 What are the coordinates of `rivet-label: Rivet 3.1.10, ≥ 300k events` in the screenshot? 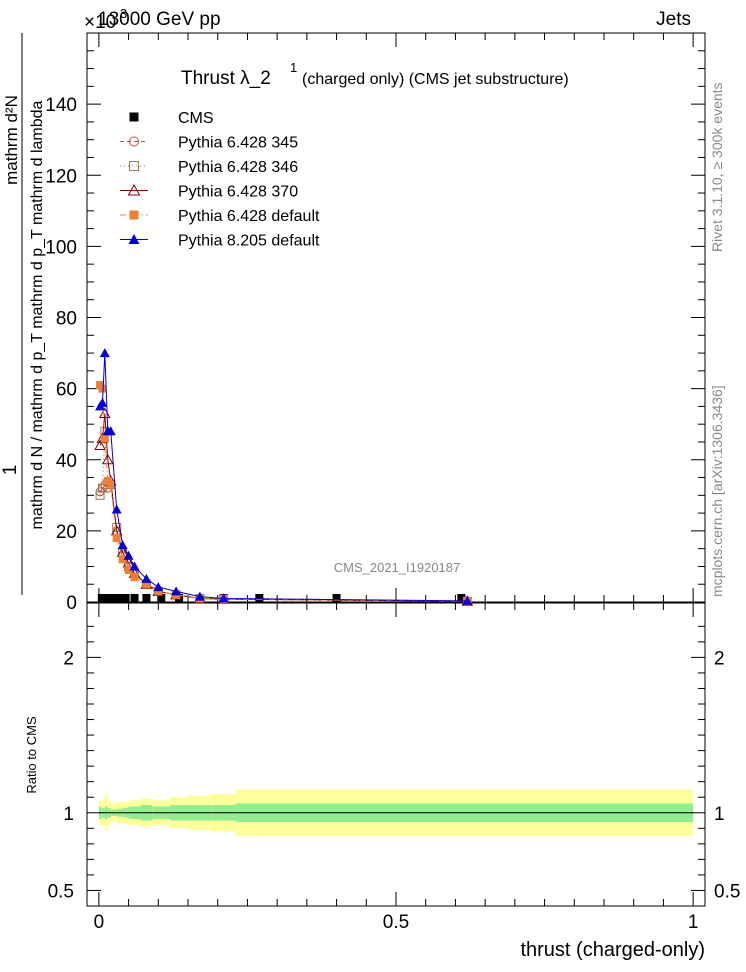 It's located at (717, 167).